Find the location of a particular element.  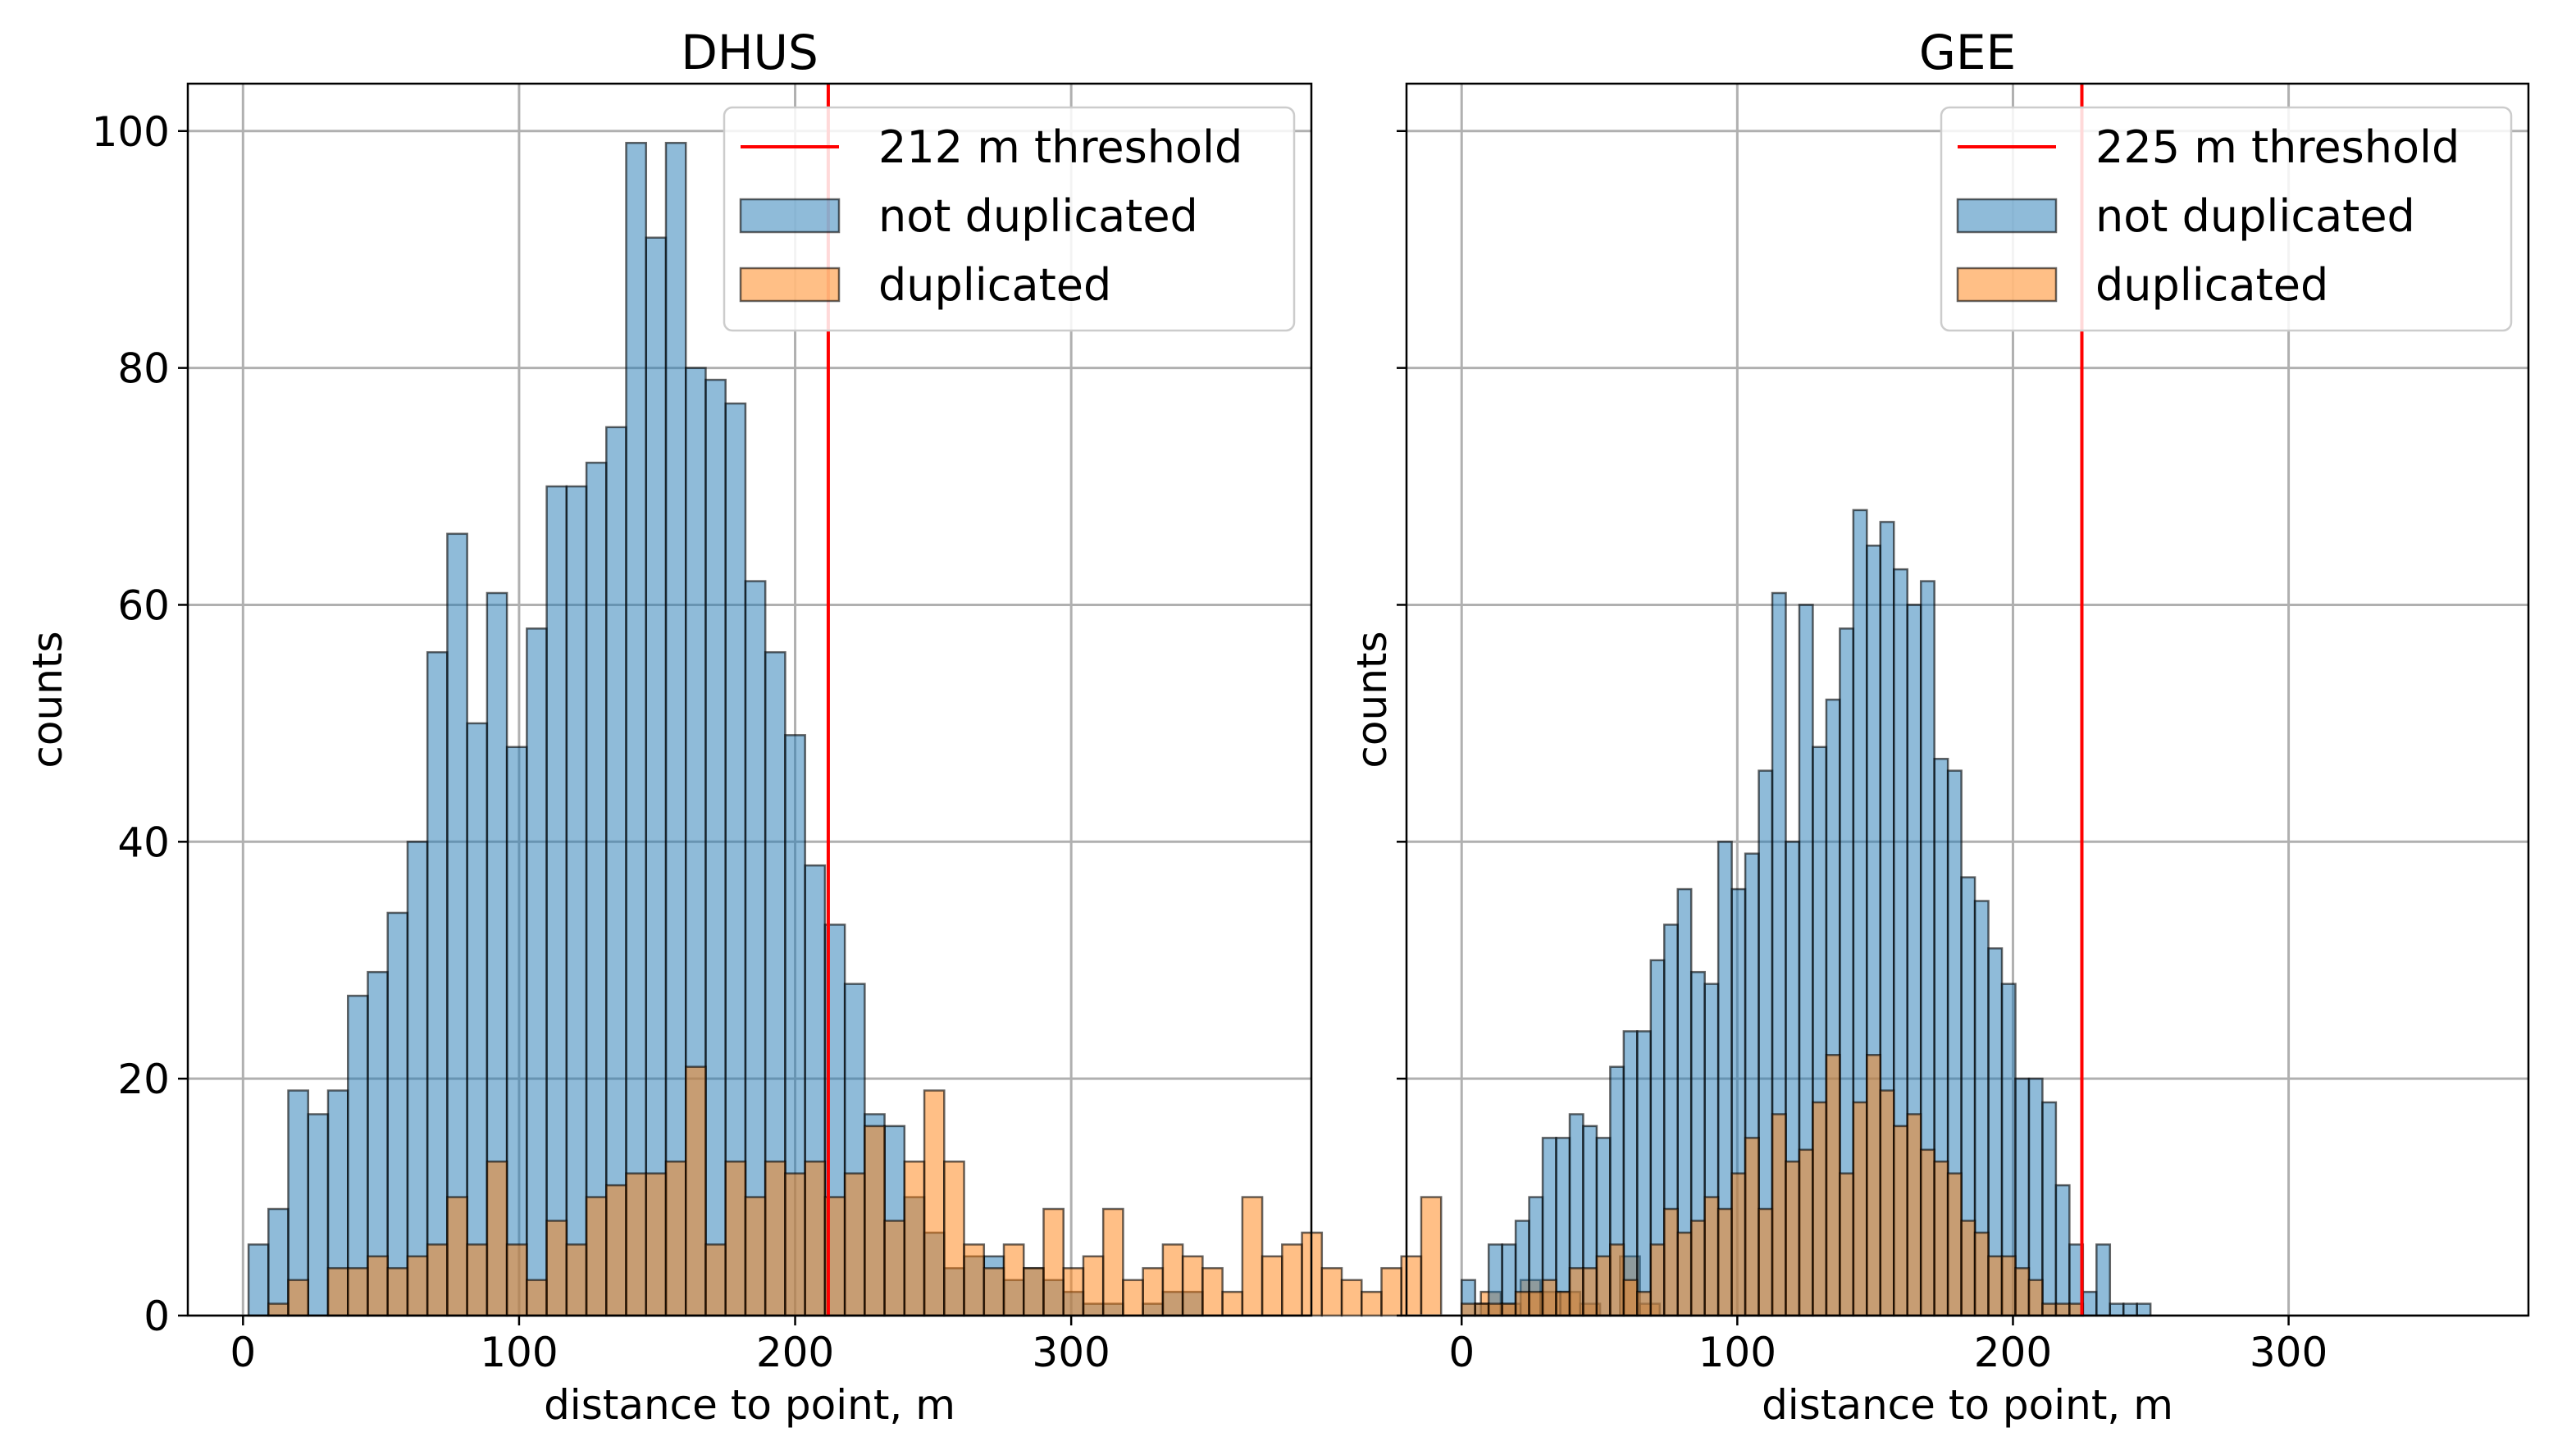

chart-title: DHUS is located at coordinates (749, 53).